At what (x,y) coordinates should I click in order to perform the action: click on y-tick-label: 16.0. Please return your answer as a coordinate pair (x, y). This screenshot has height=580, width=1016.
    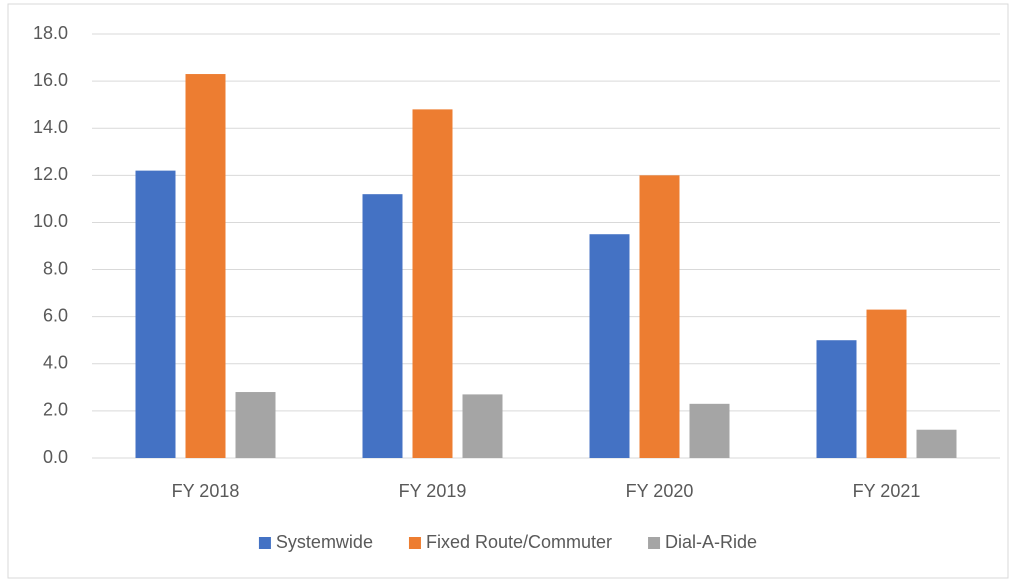
    Looking at the image, I should click on (50, 80).